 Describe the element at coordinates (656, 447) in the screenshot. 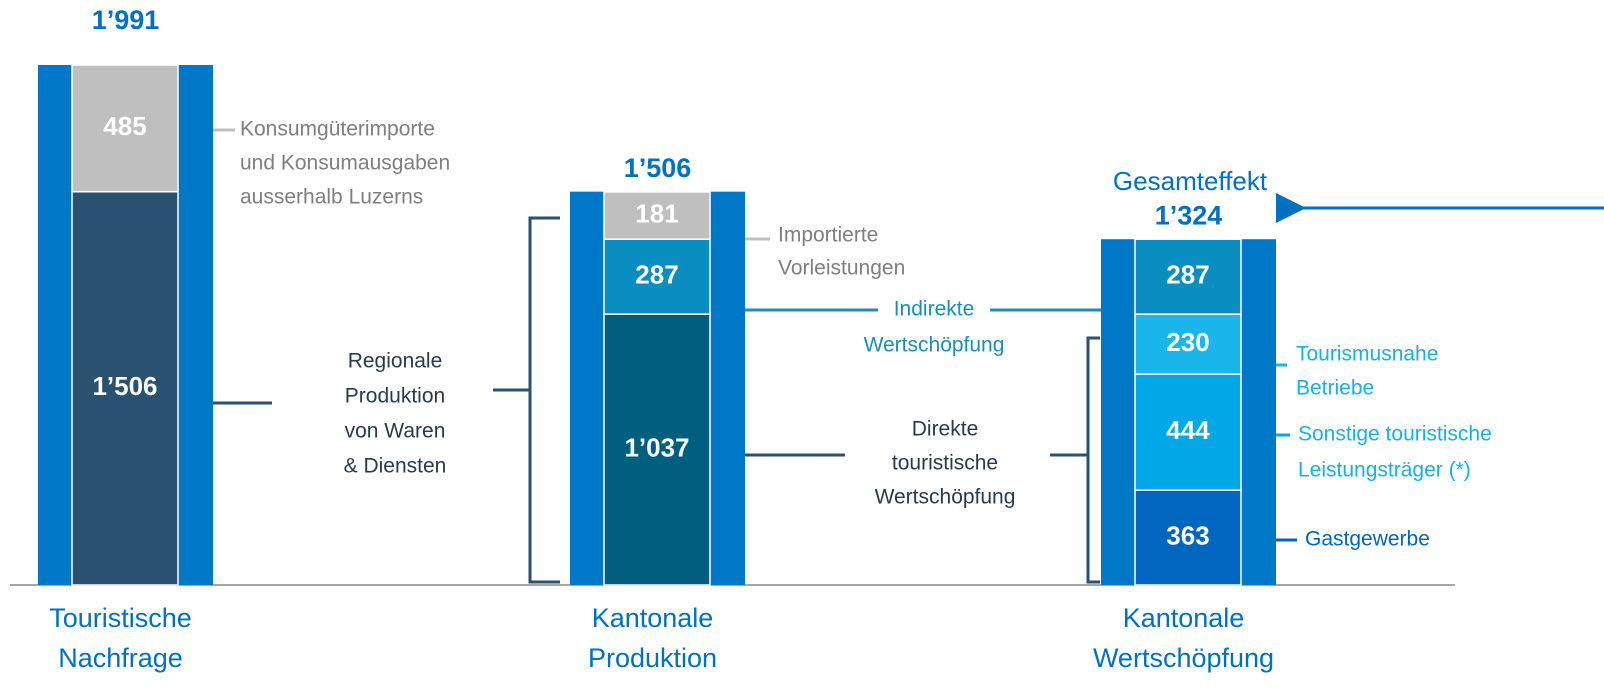

I see `value-label: 1’037` at that location.